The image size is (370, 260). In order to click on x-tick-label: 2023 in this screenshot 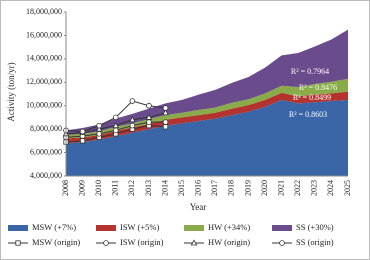, I will do `click(314, 188)`.